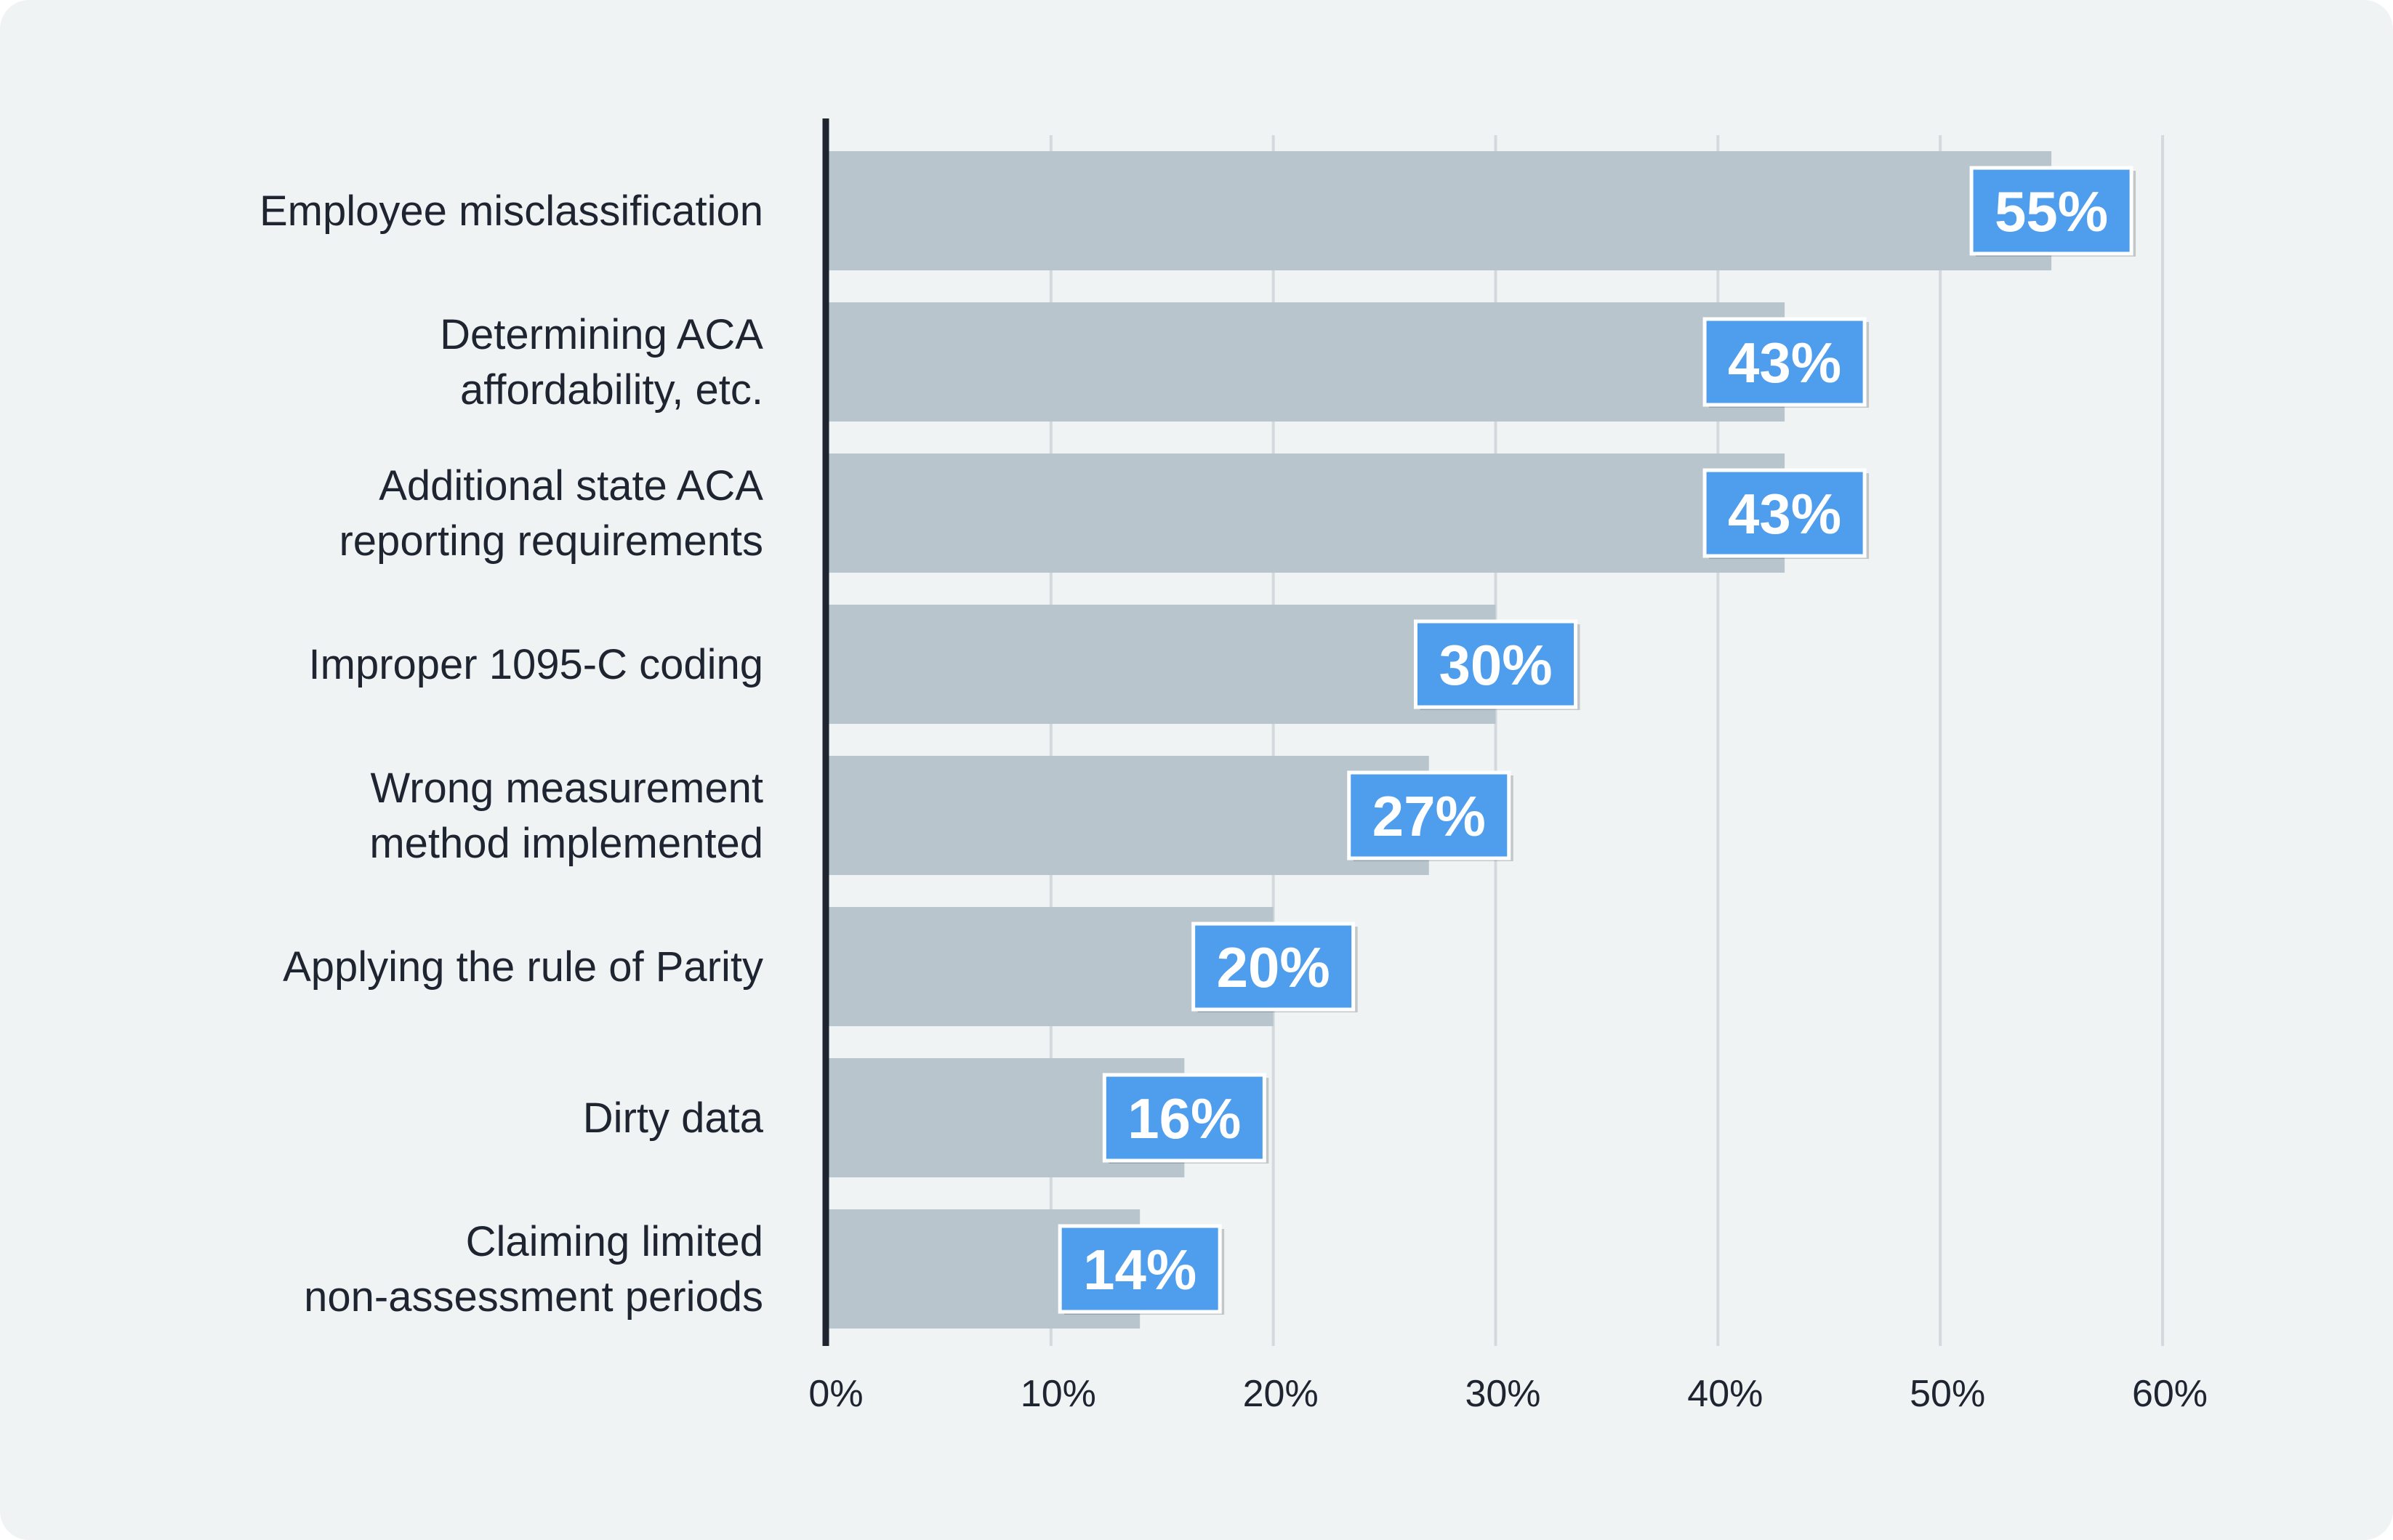  I want to click on value-label-0: 55%, so click(2051, 211).